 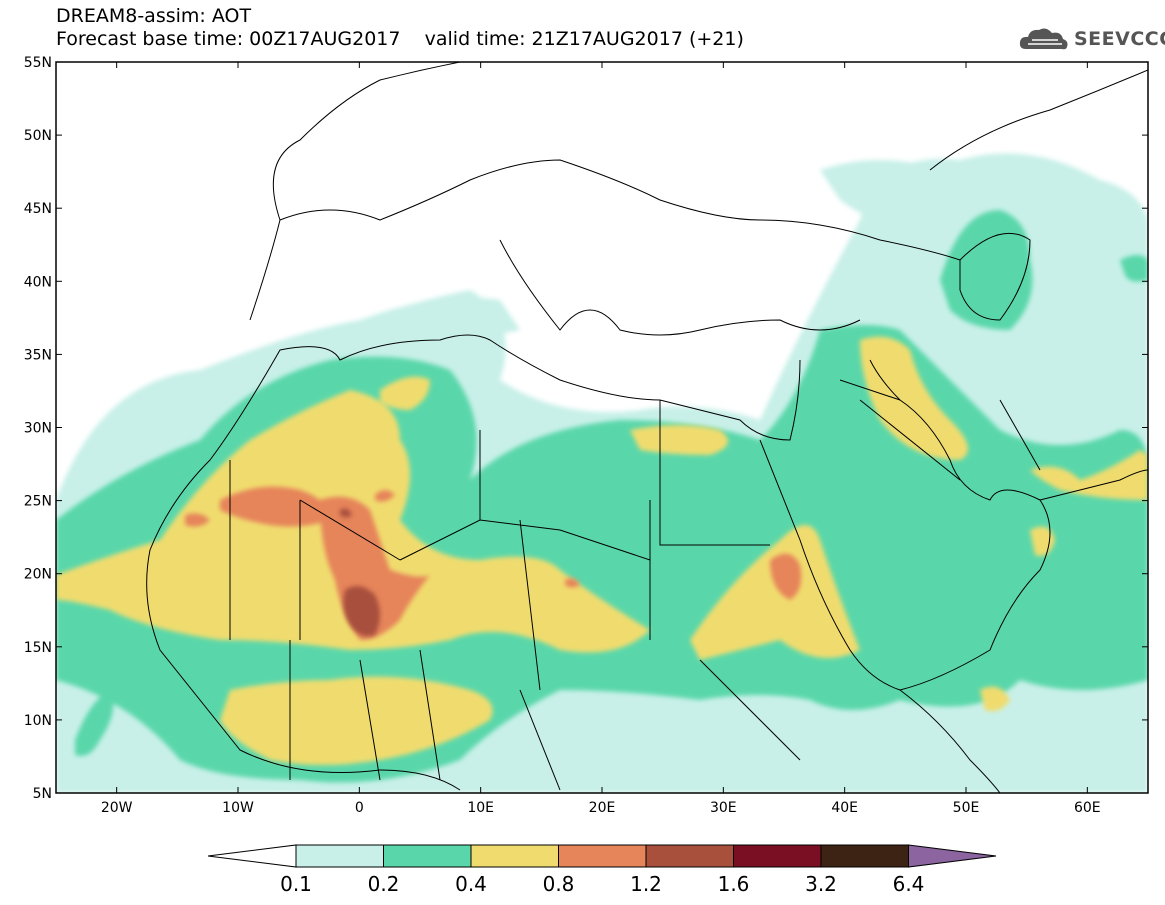 I want to click on colorbar-tick-label: 1.2, so click(x=646, y=884).